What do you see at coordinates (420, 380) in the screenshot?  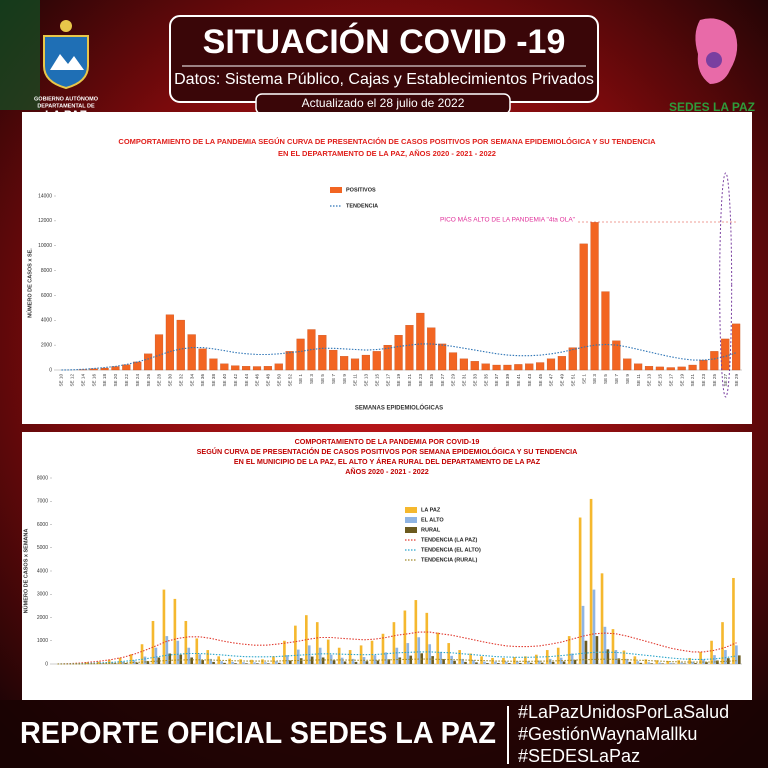 I see `x-tick-label: SE 23` at bounding box center [420, 380].